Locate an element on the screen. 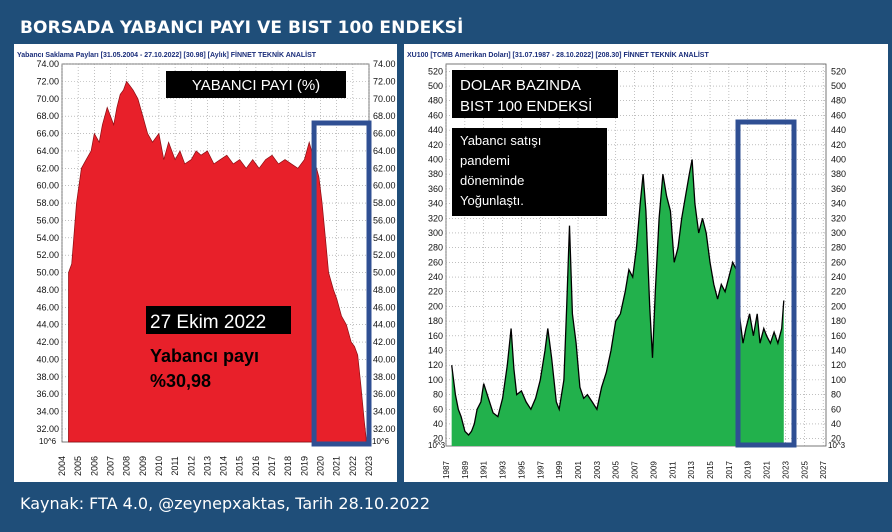 This screenshot has height=532, width=892. x-tick-label: 2001 is located at coordinates (578, 470).